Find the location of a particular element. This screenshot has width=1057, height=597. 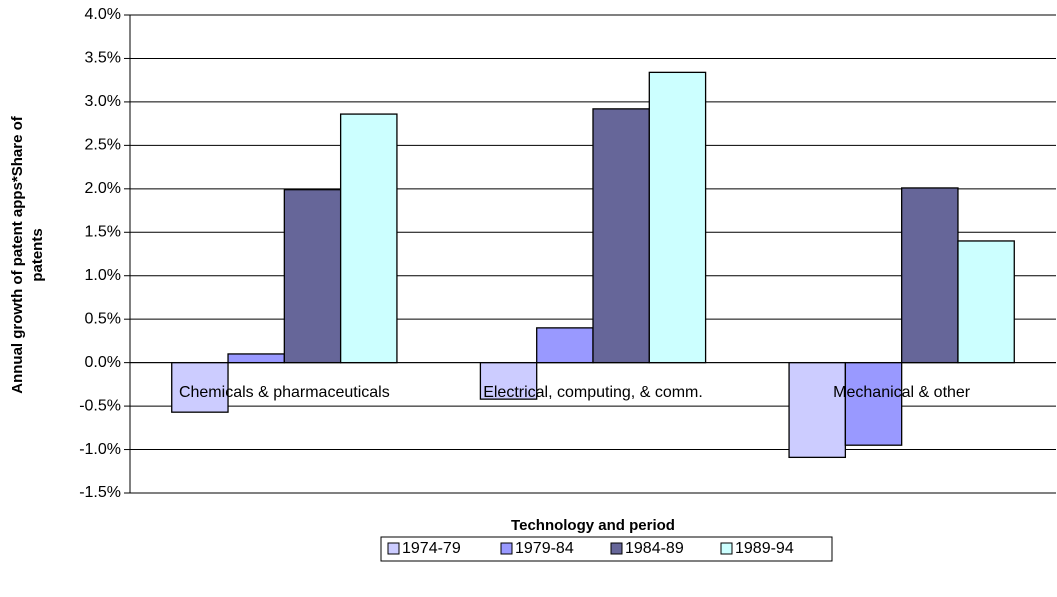

y-tick-label: 2.0% is located at coordinates (103, 188).